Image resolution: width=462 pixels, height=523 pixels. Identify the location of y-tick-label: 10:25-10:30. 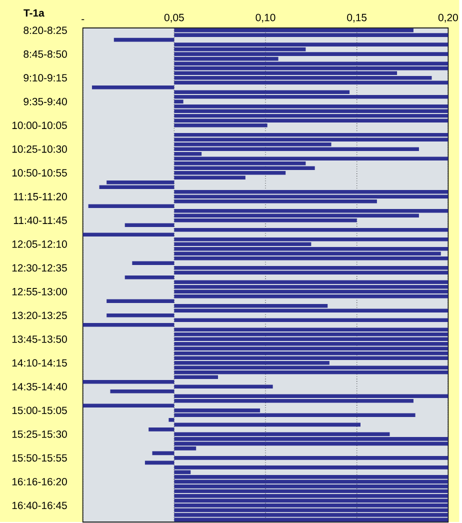
(40, 149).